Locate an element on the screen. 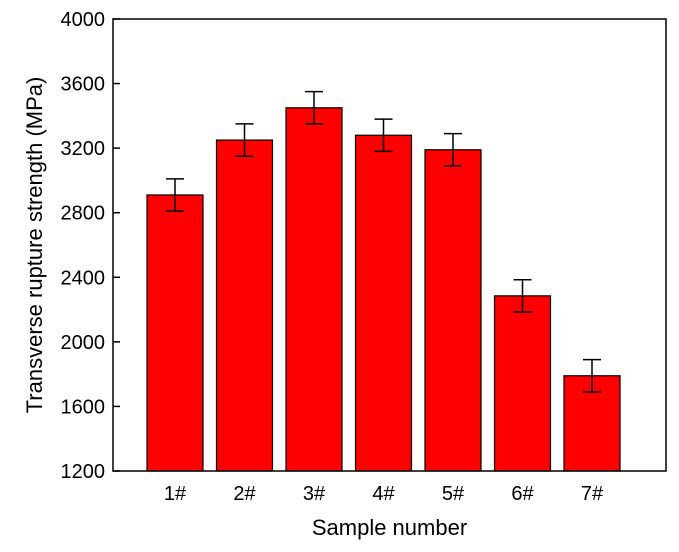 The image size is (679, 552). y-tick-label: 2000 is located at coordinates (83, 343).